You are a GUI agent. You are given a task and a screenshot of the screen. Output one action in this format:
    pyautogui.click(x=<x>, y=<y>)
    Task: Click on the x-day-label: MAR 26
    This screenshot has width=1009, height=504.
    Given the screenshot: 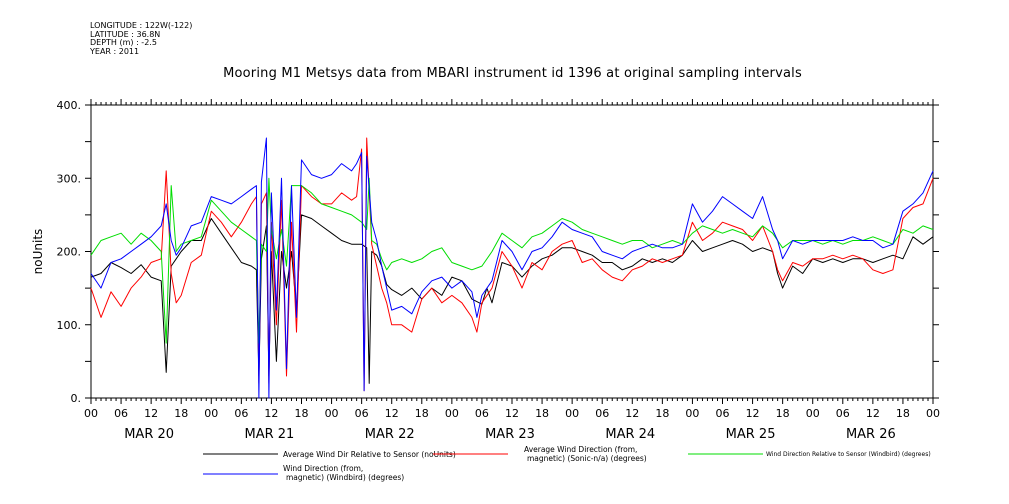 What is the action you would take?
    pyautogui.click(x=871, y=434)
    